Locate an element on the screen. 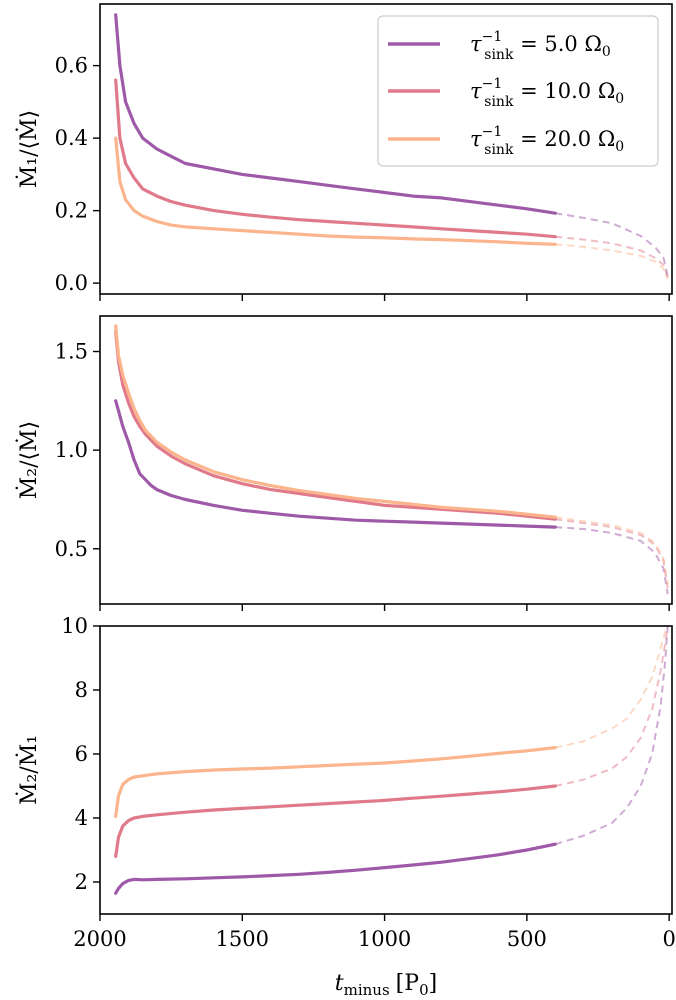  bottom-ytick-label-0: 2 is located at coordinates (81, 882).